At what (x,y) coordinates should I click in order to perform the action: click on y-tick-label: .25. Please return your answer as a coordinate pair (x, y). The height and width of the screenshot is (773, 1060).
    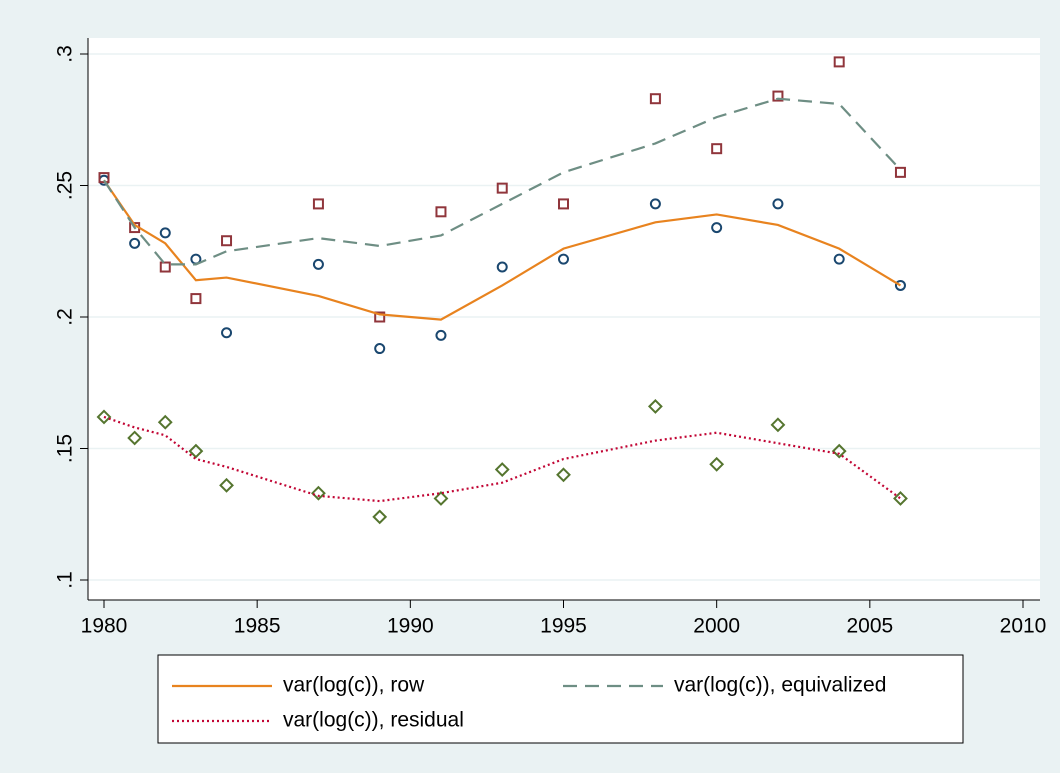
    Looking at the image, I should click on (65, 185).